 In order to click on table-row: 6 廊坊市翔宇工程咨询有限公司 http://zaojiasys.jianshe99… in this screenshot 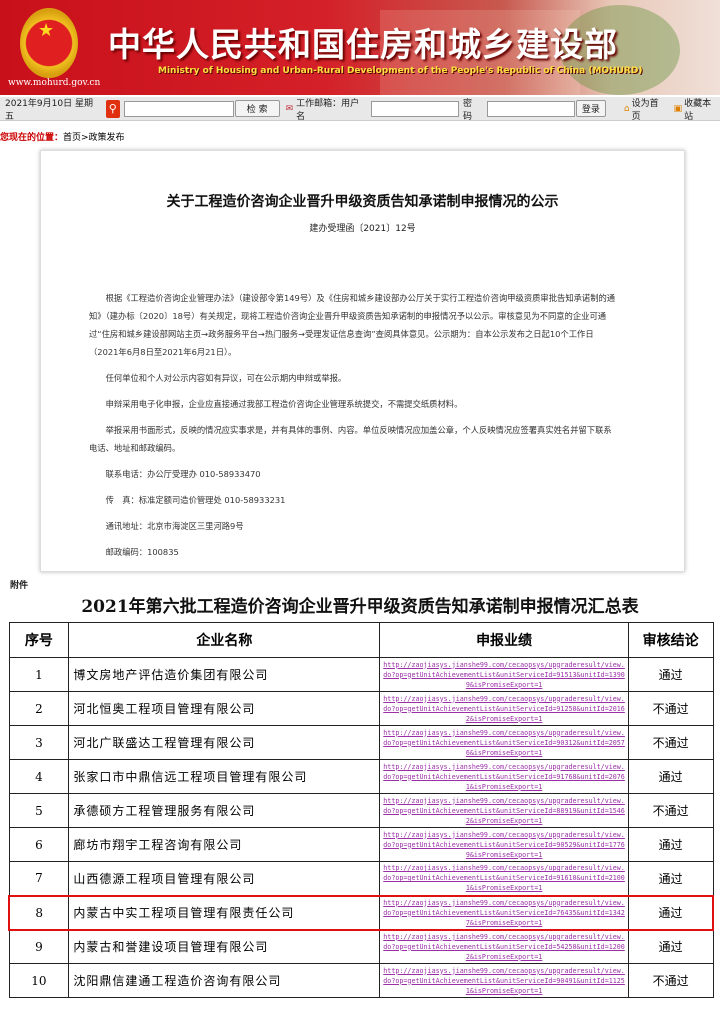, I will do `click(361, 844)`.